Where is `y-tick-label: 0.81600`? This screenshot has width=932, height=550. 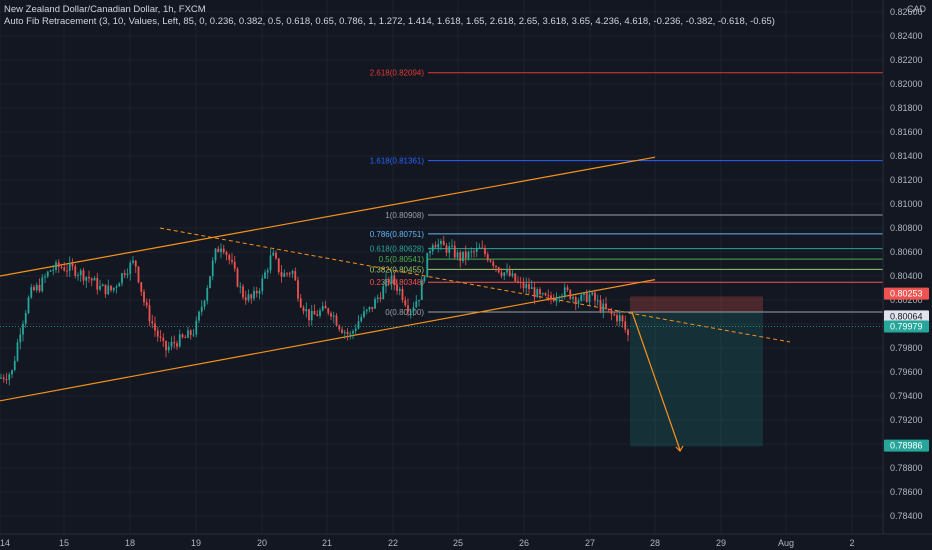 y-tick-label: 0.81600 is located at coordinates (906, 132).